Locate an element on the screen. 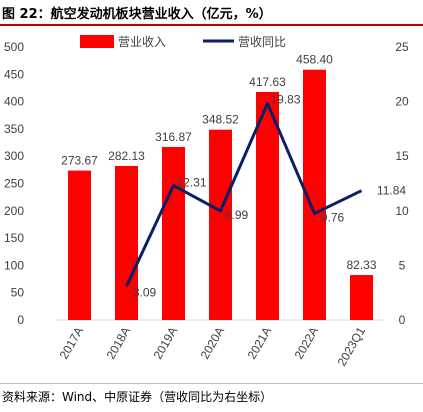 This screenshot has width=423, height=412. figure-title: 图 22：航空发动机板块营业收入（亿元，%） is located at coordinates (137, 14).